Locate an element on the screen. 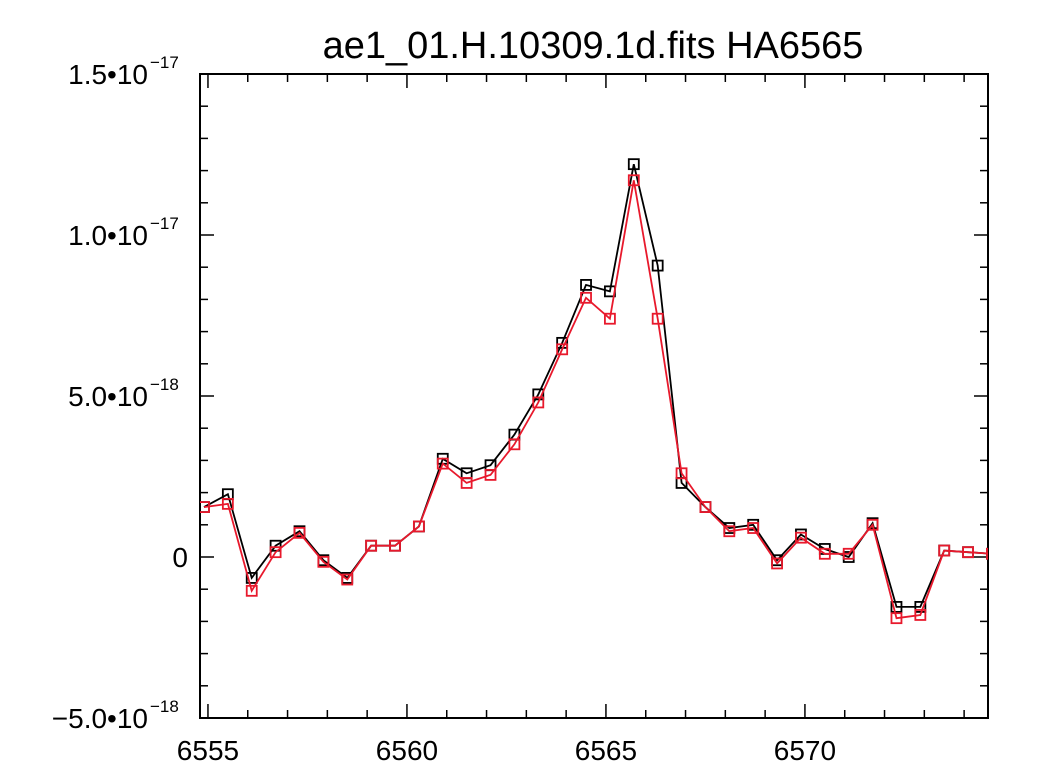  chart-title: ae1_01.H.10309.1d.fits HA6565 is located at coordinates (593, 46).